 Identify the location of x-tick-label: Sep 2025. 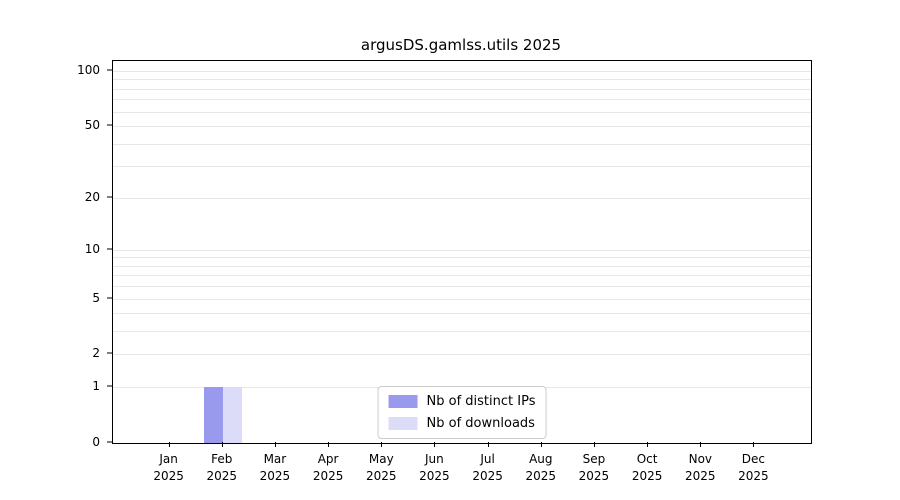
(594, 468).